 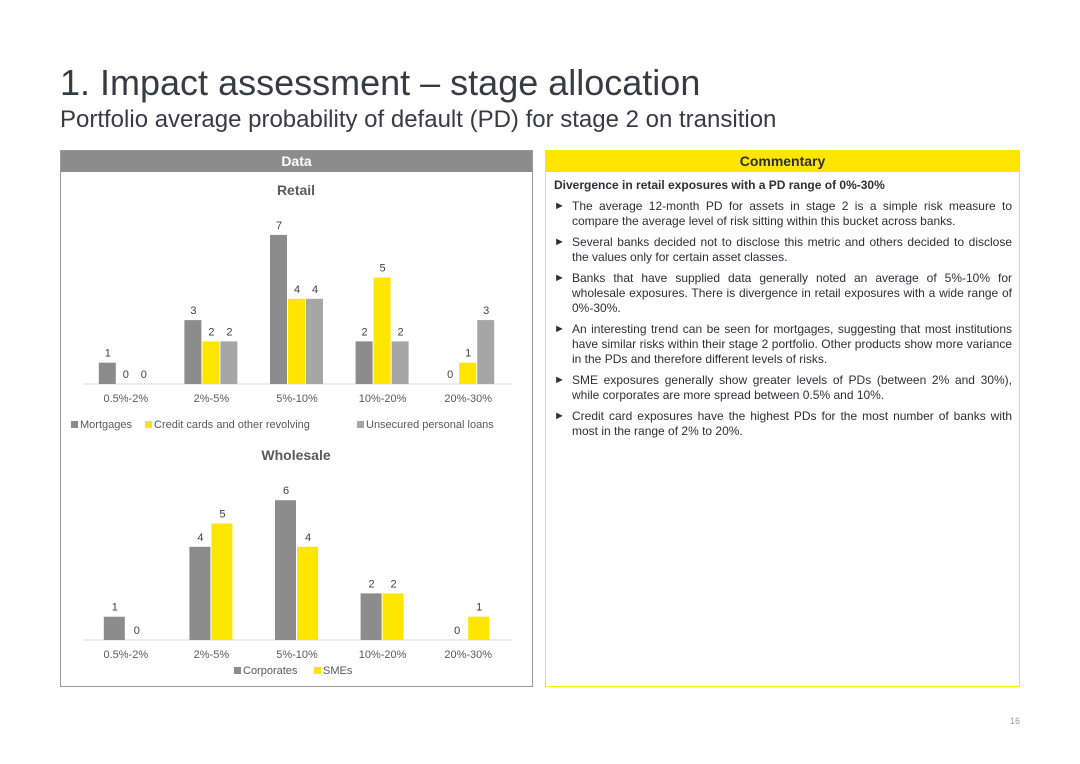 I want to click on chart-title: Retail, so click(x=296, y=190).